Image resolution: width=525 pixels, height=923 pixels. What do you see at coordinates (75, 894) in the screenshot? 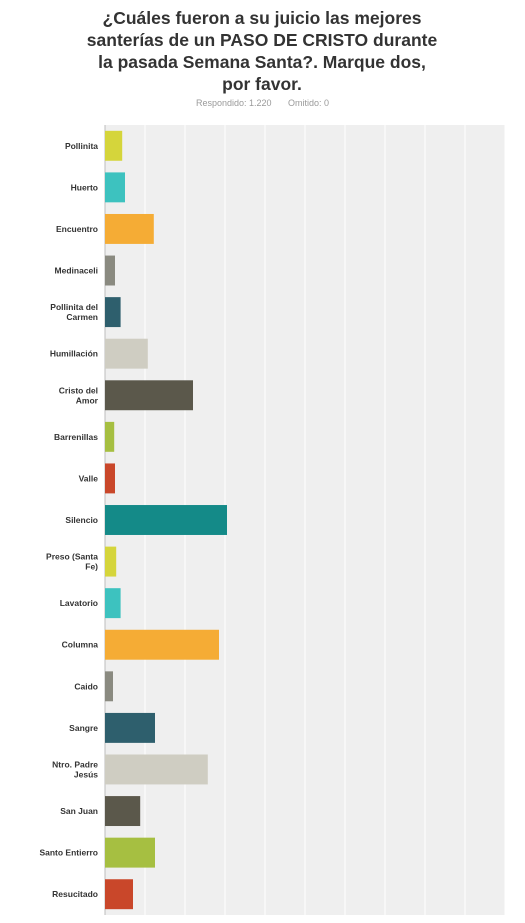
I see `category-label: Resucitado` at bounding box center [75, 894].